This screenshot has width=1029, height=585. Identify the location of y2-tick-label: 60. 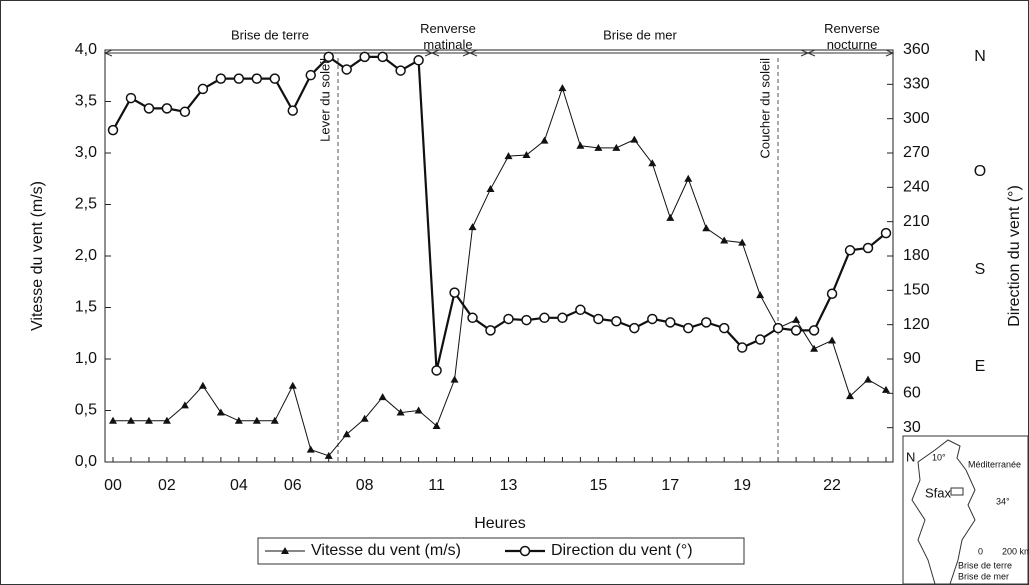
(912, 393).